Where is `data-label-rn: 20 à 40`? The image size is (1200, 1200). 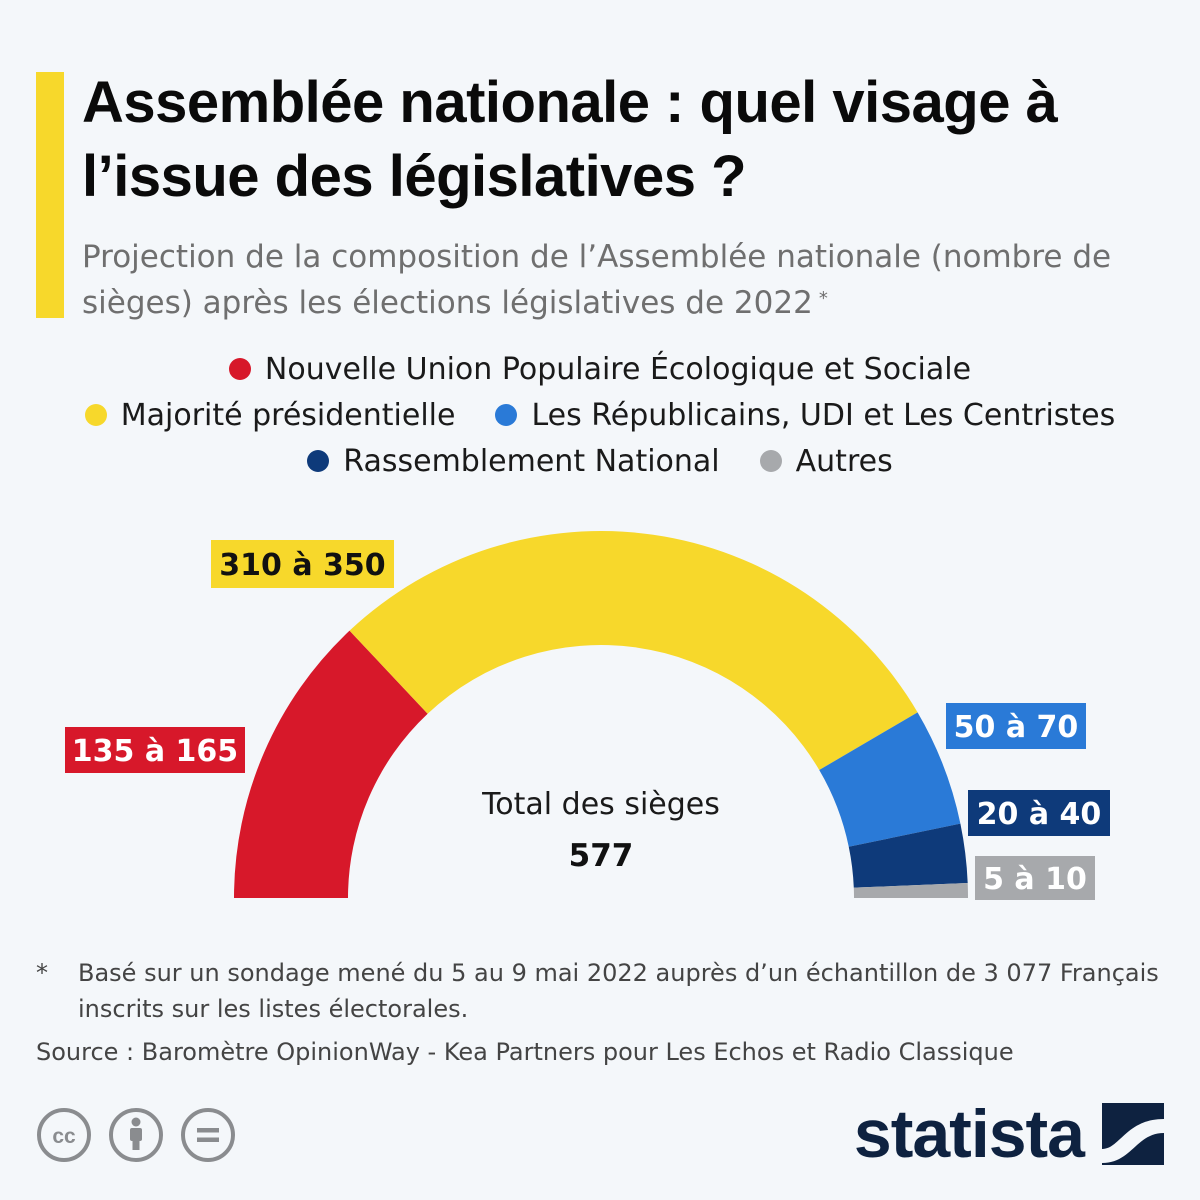 data-label-rn: 20 à 40 is located at coordinates (1039, 813).